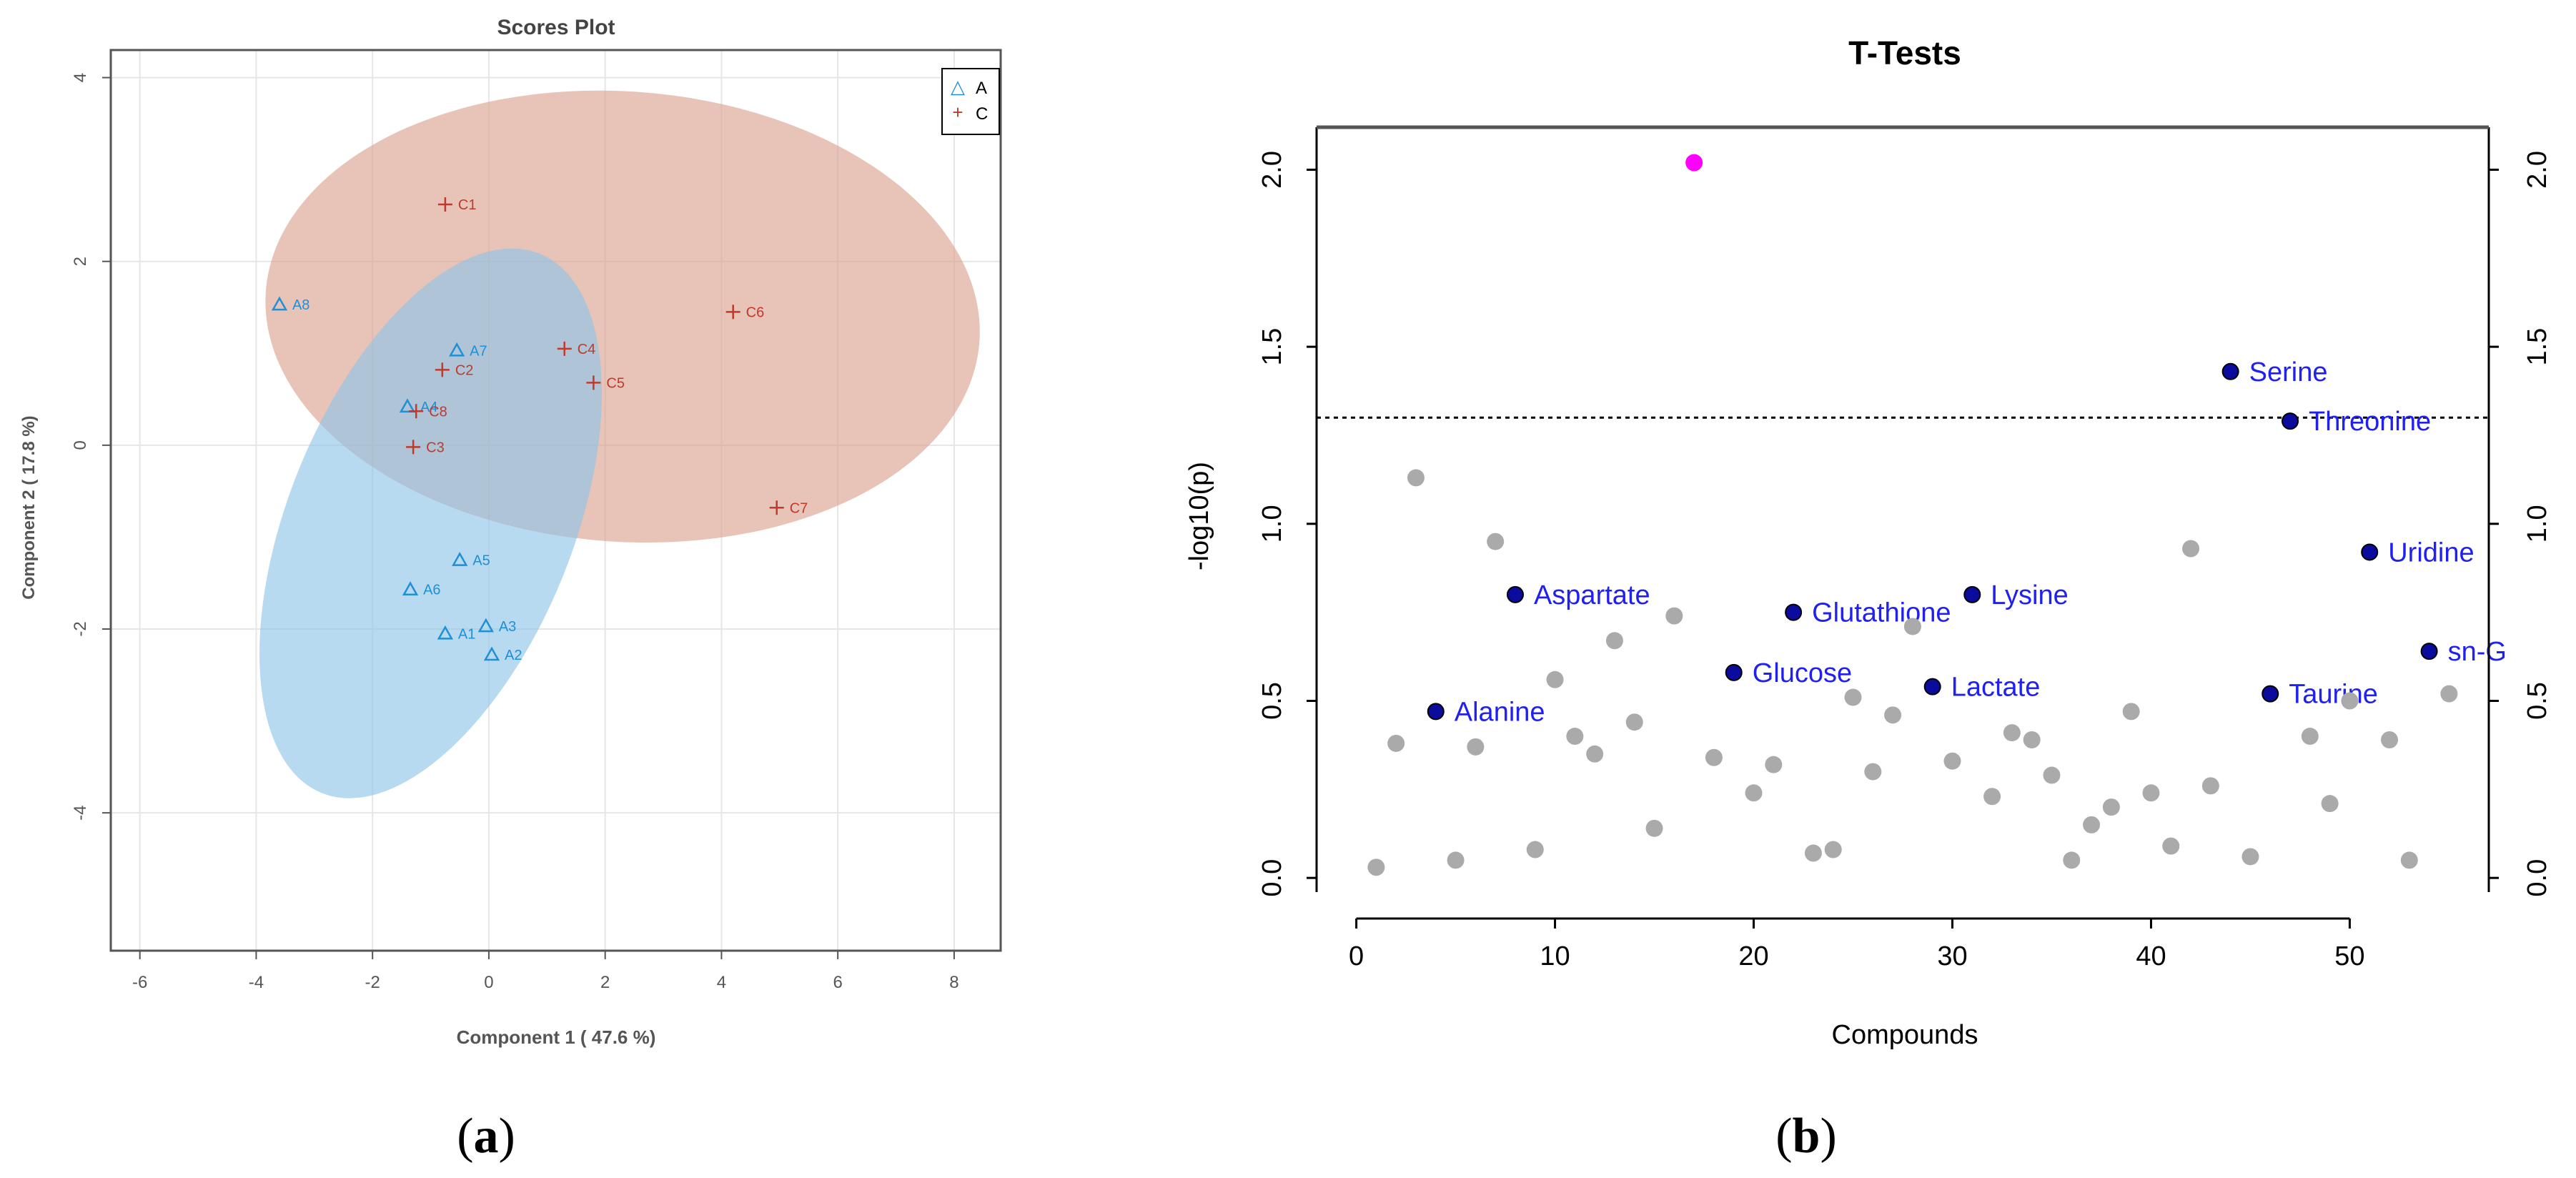  What do you see at coordinates (2370, 422) in the screenshot?
I see `compound-label: Threonine` at bounding box center [2370, 422].